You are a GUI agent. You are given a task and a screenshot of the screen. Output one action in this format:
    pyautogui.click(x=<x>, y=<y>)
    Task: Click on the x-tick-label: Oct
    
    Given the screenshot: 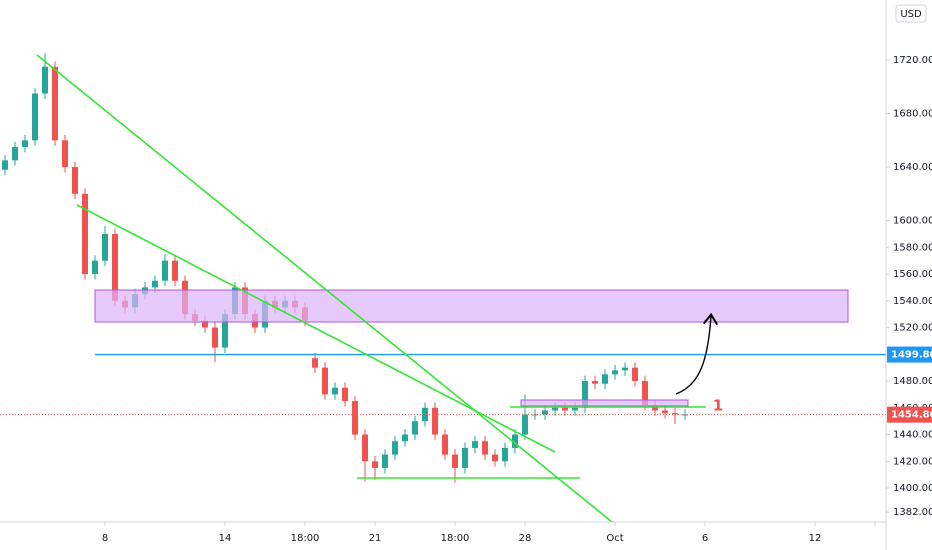 What is the action you would take?
    pyautogui.click(x=614, y=538)
    